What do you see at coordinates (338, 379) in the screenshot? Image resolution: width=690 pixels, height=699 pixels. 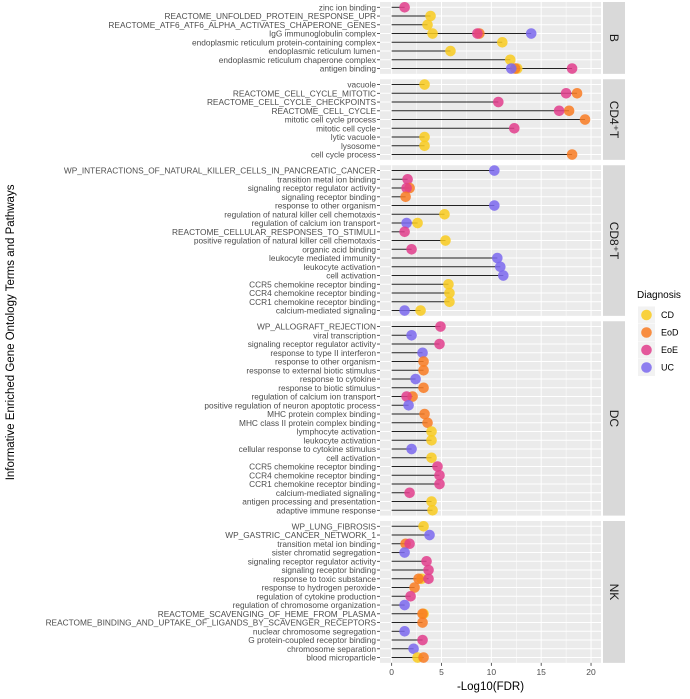 I see `term-label: response to cytokine` at bounding box center [338, 379].